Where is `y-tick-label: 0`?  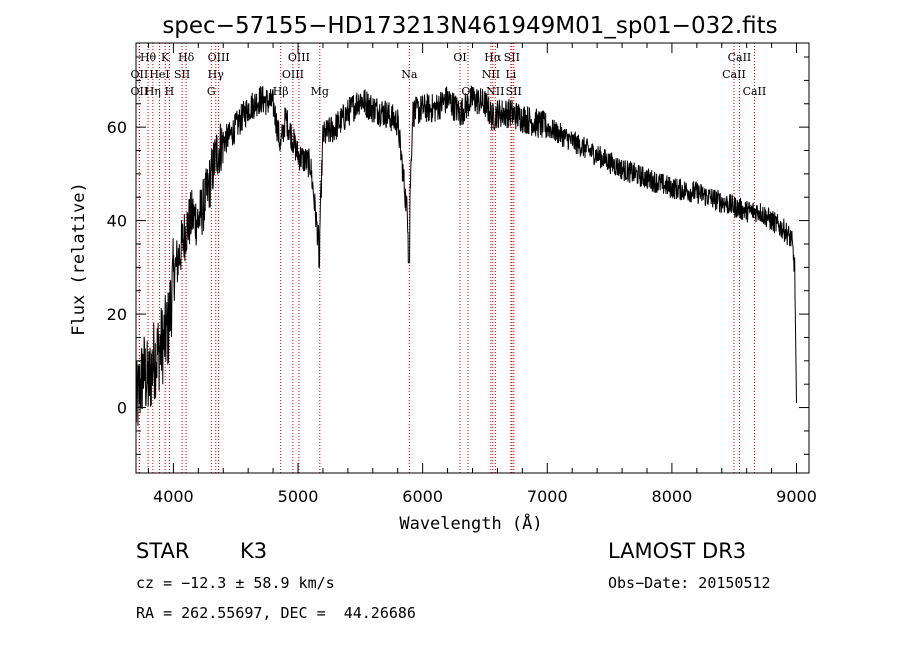
y-tick-label: 0 is located at coordinates (122, 408).